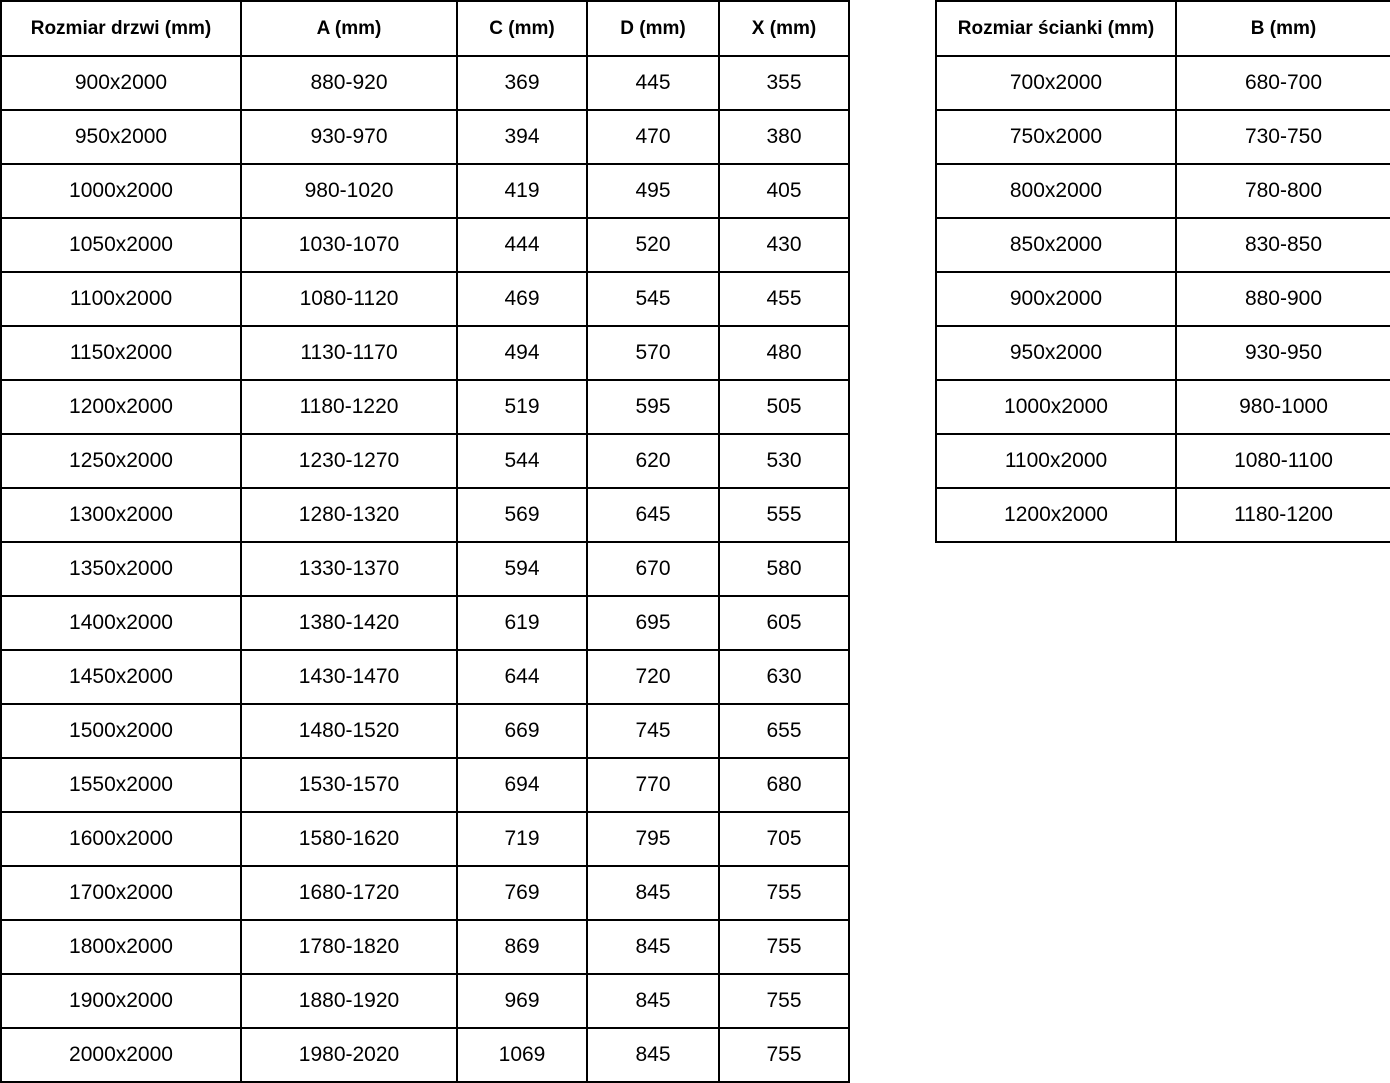 This screenshot has width=1390, height=1083. Describe the element at coordinates (425, 677) in the screenshot. I see `table-row: 1450x2000 1430-1470 644 720 630` at that location.